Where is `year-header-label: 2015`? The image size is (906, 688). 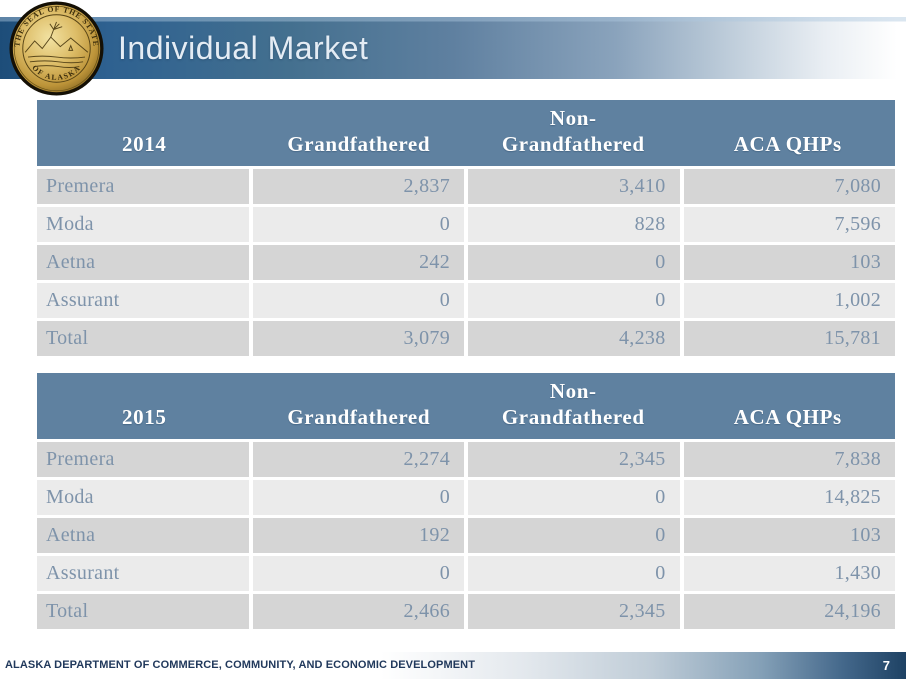
year-header-label: 2015 is located at coordinates (144, 416).